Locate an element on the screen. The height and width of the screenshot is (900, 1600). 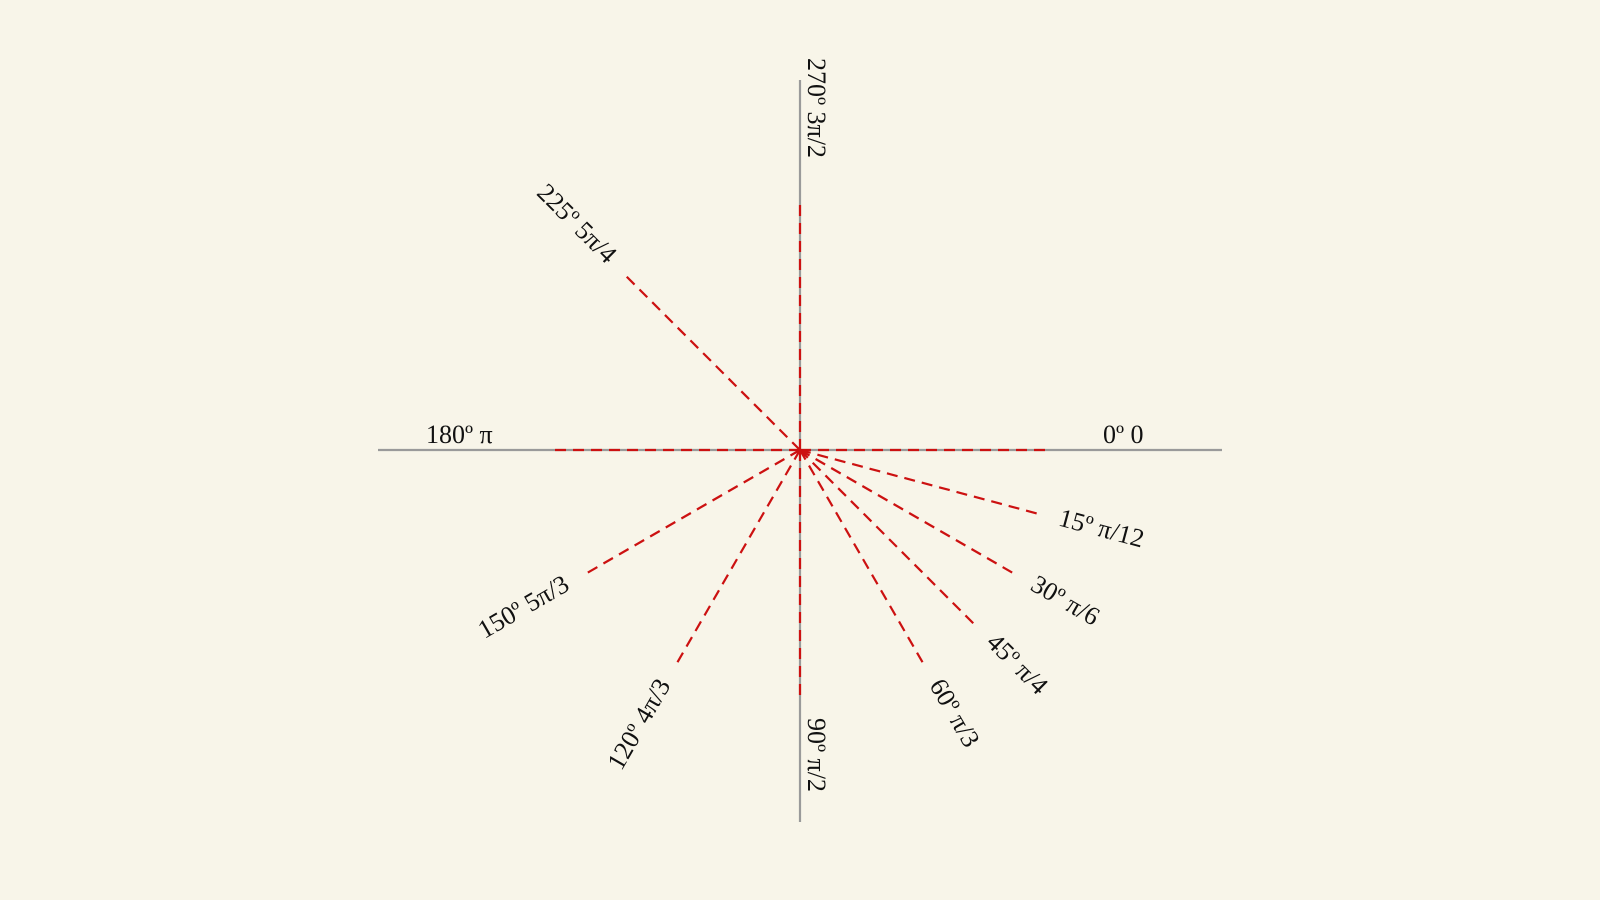
angle-label-225deg: 225º 5π/4 is located at coordinates (576, 223).